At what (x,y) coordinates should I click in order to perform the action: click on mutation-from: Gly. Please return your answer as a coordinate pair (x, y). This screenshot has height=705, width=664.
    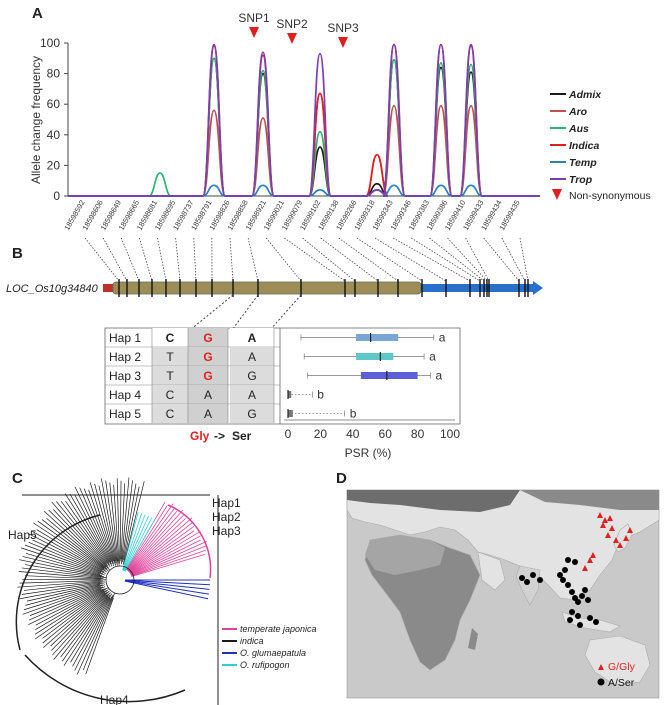
    Looking at the image, I should click on (200, 436).